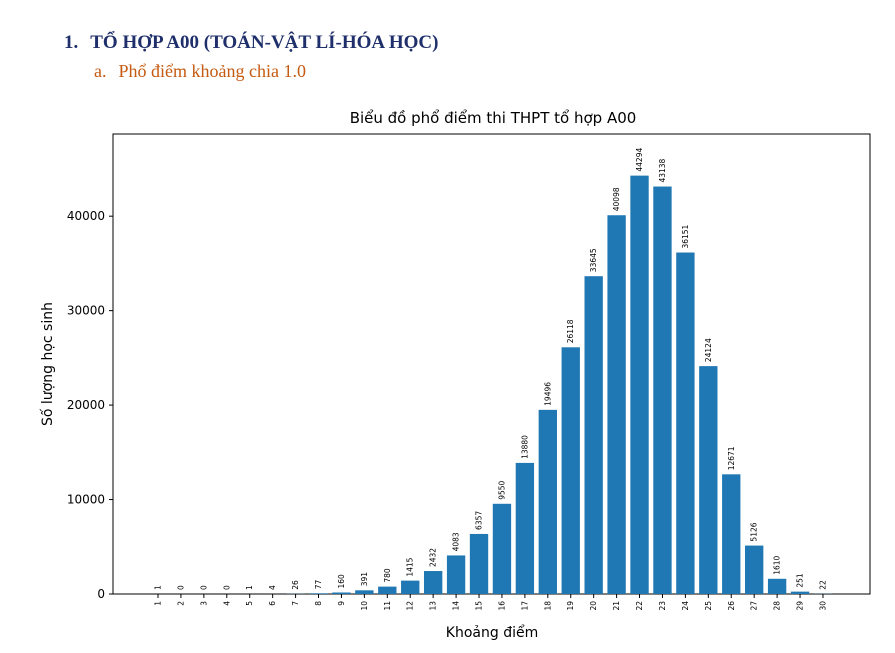 This screenshot has height=653, width=895. Describe the element at coordinates (731, 606) in the screenshot. I see `x-tick-label: 26` at that location.